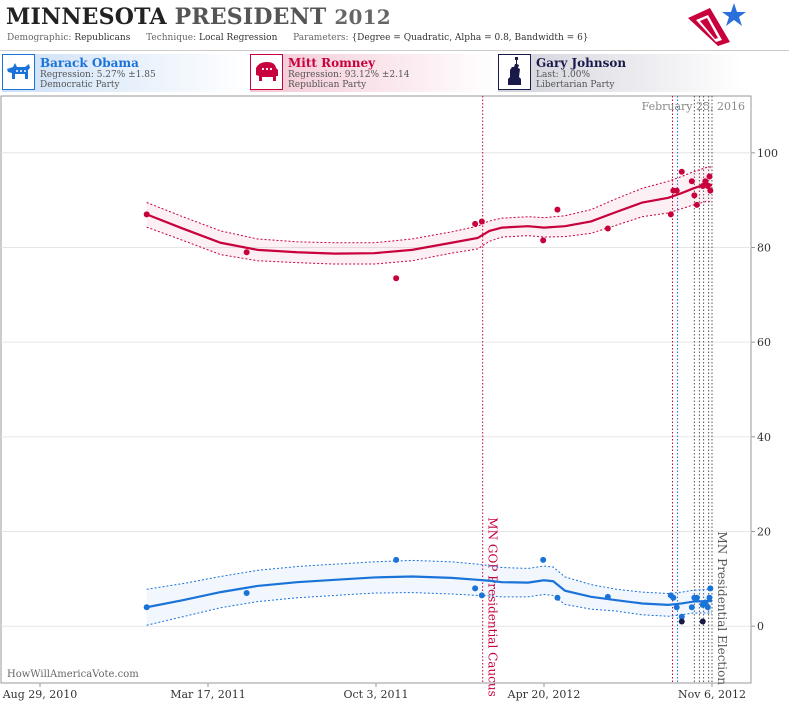 The width and height of the screenshot is (789, 704). Describe the element at coordinates (98, 75) in the screenshot. I see `candidate-stat: Regression: 5.27% ±1.85` at that location.